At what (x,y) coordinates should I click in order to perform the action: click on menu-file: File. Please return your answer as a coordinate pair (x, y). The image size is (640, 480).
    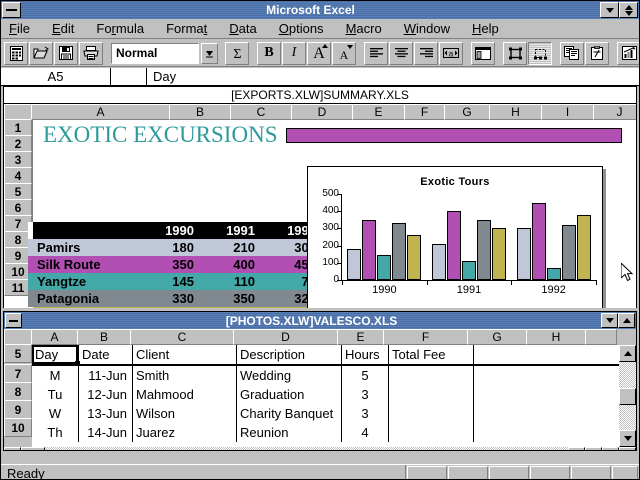
    Looking at the image, I should click on (19, 28).